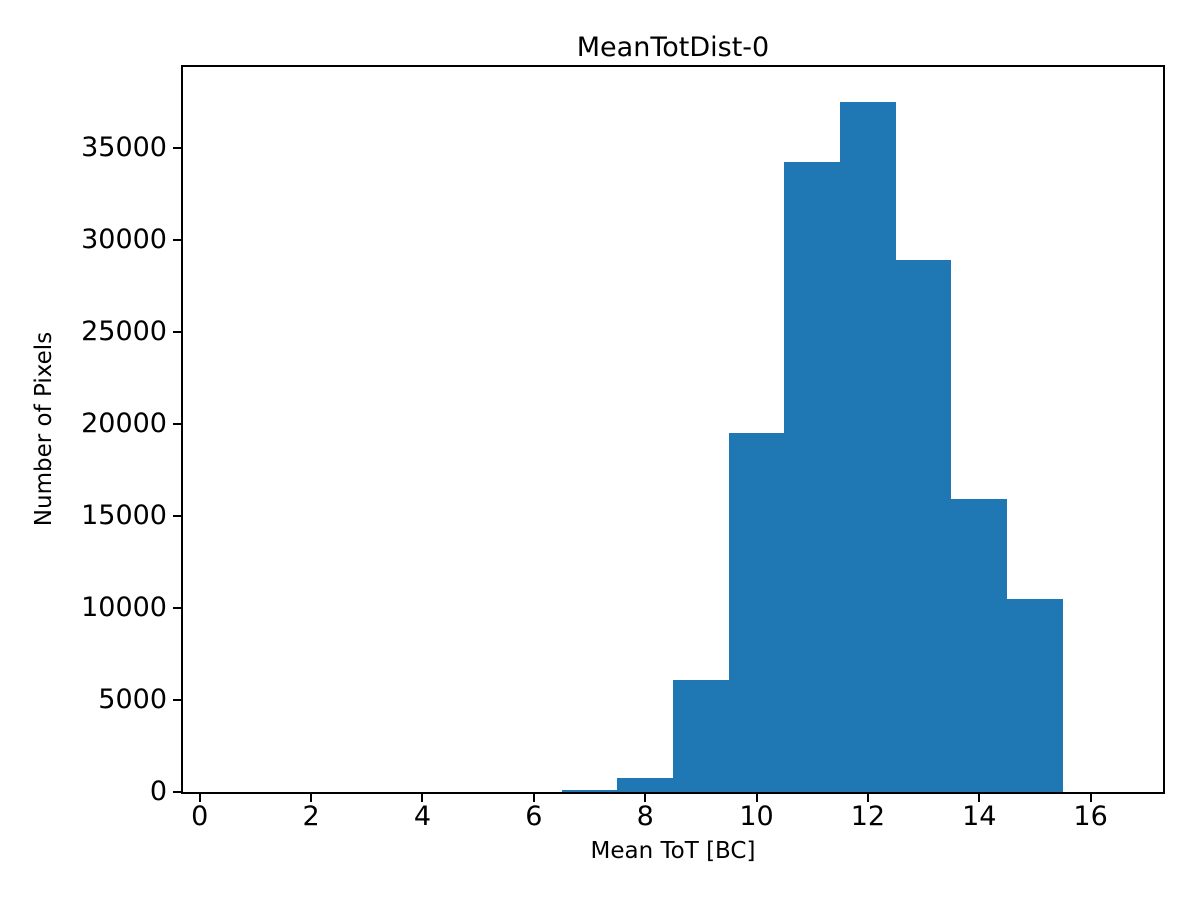 Image resolution: width=1200 pixels, height=900 pixels. What do you see at coordinates (673, 47) in the screenshot?
I see `chart-title: MeanTotDist-0` at bounding box center [673, 47].